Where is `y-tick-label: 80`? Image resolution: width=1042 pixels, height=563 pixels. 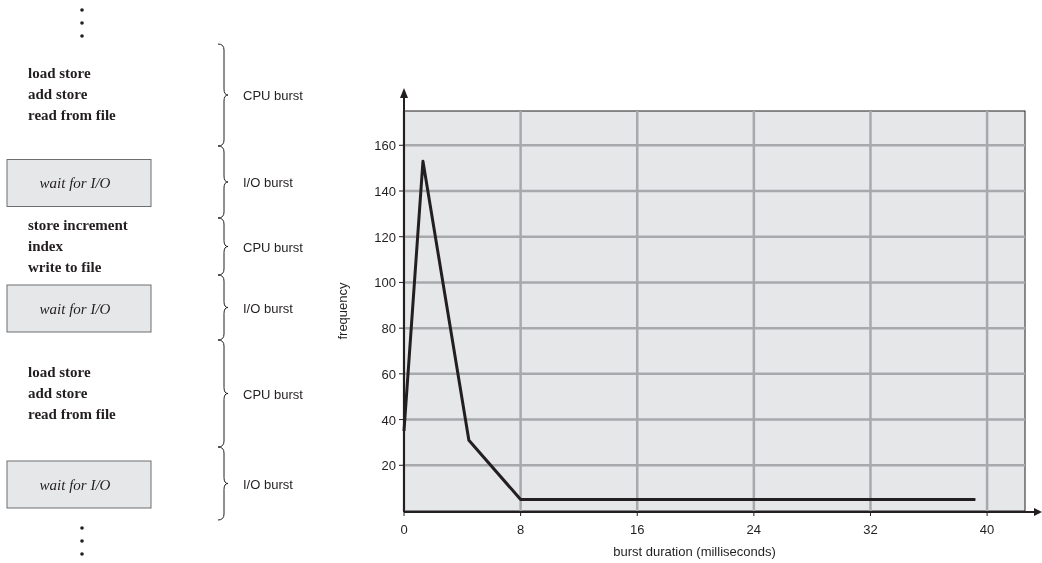
y-tick-label: 80 is located at coordinates (388, 329).